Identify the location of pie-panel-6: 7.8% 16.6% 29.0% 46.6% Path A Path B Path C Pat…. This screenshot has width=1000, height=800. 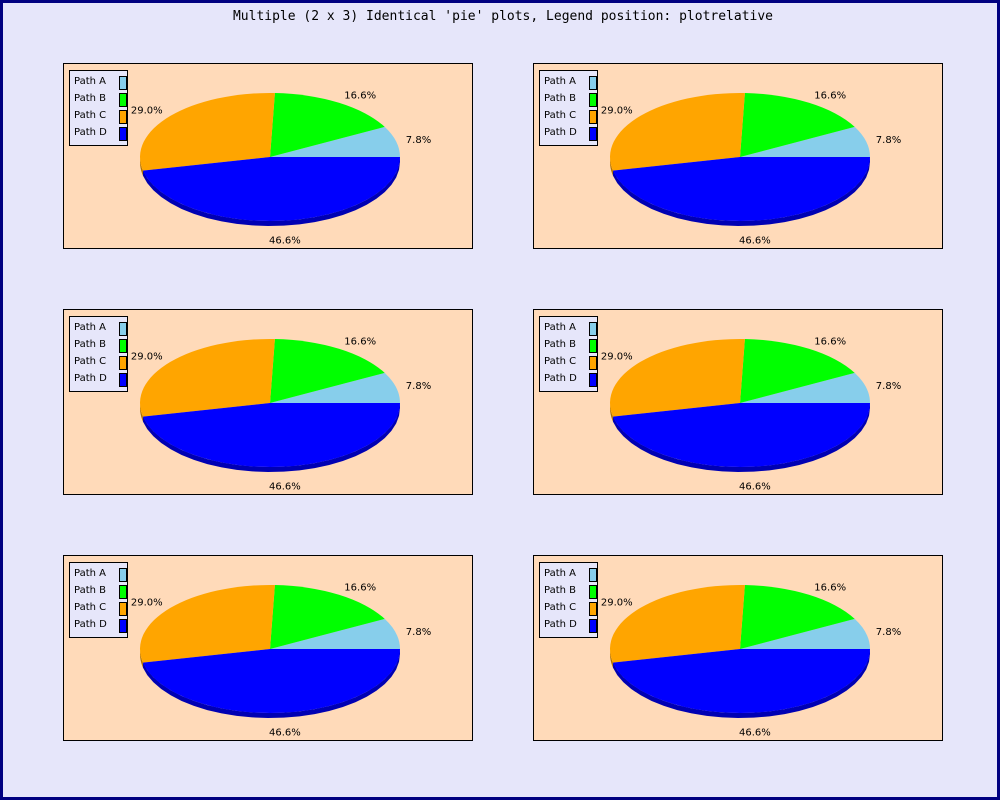
(738, 648).